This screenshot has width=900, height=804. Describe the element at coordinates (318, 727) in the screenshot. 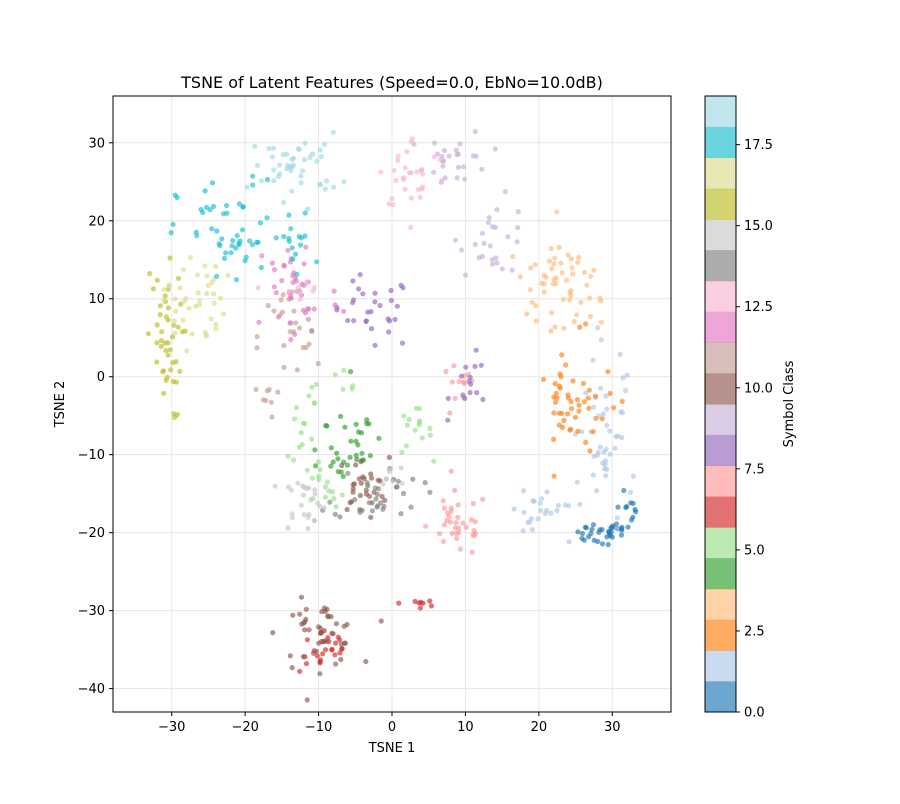

I see `x-tick-label: −10` at that location.